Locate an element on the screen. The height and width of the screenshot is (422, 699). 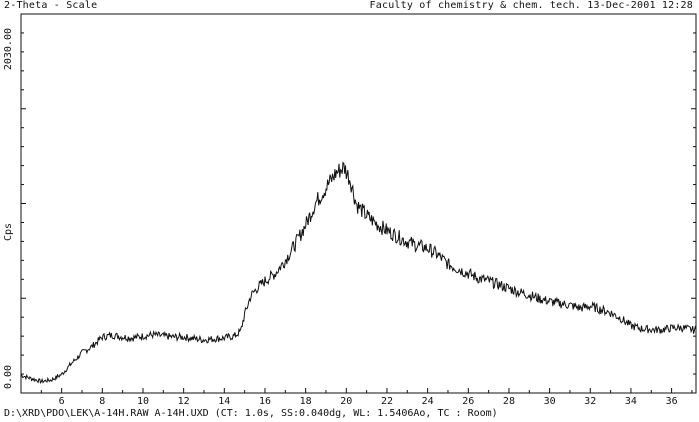
x-tick-label: 12 is located at coordinates (184, 401).